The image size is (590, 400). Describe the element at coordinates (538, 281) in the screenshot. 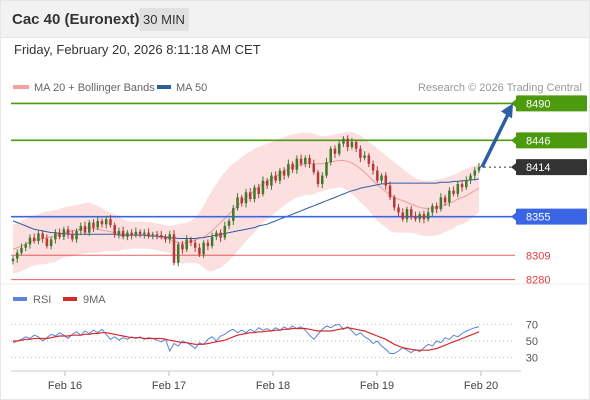

I see `level-label-8280: 8280` at that location.